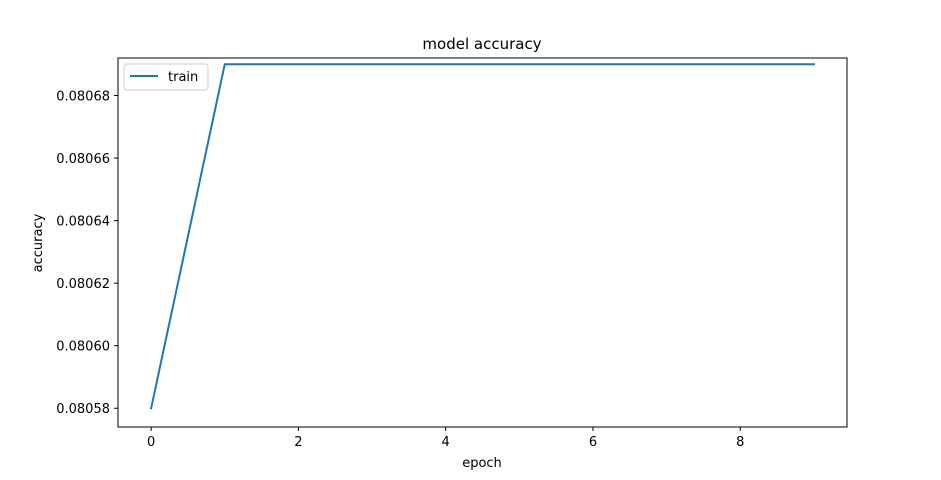 The width and height of the screenshot is (941, 480). I want to click on y-tick-label: 0.08068, so click(83, 97).